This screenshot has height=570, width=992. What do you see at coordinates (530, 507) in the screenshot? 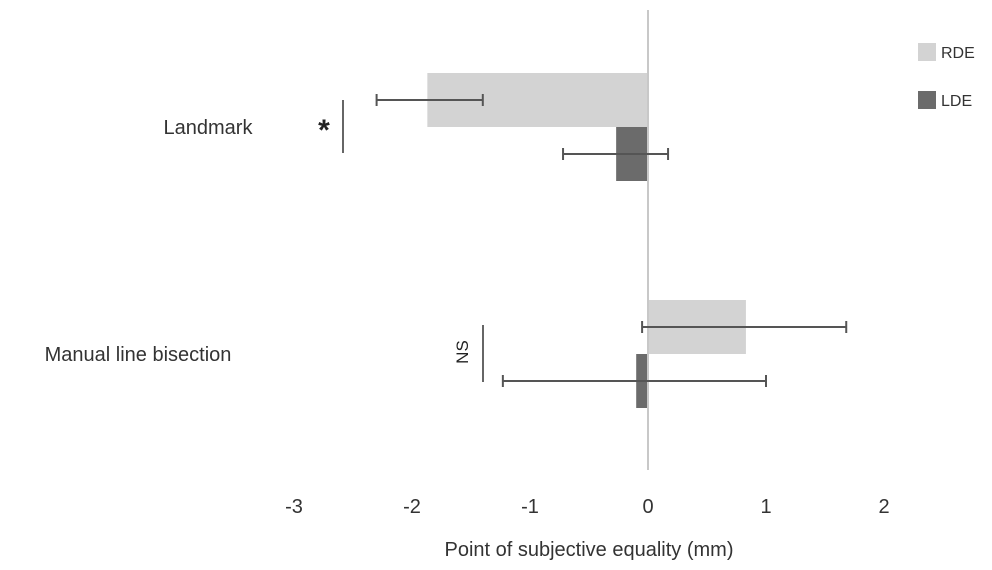
I see `x-tick-label-2: -1` at bounding box center [530, 507].